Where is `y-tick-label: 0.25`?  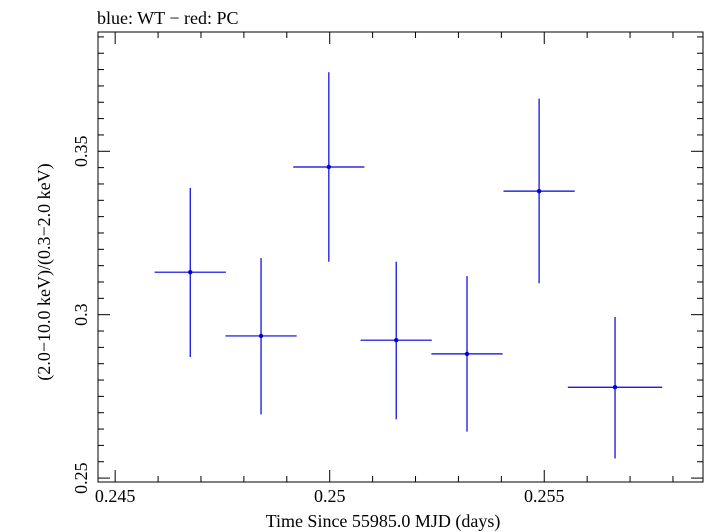
y-tick-label: 0.25 is located at coordinates (81, 478).